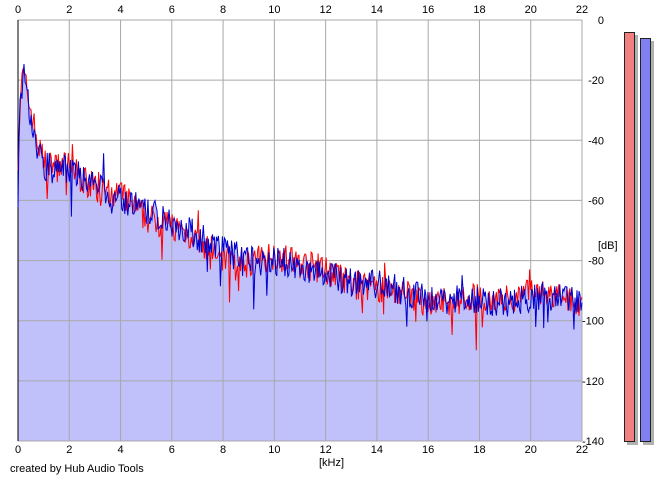  What do you see at coordinates (377, 450) in the screenshot?
I see `x-tick-label-bottom: 14` at bounding box center [377, 450].